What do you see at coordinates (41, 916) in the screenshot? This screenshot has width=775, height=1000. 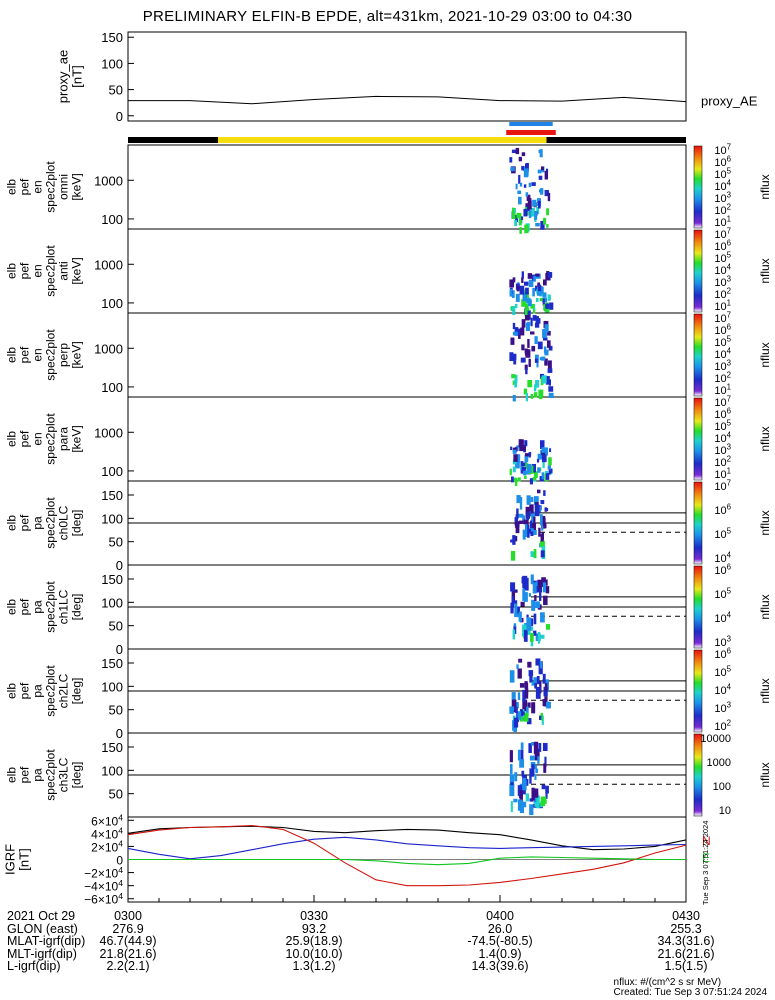 I see `time-axis-row-label: 2021 Oct 29` at bounding box center [41, 916].